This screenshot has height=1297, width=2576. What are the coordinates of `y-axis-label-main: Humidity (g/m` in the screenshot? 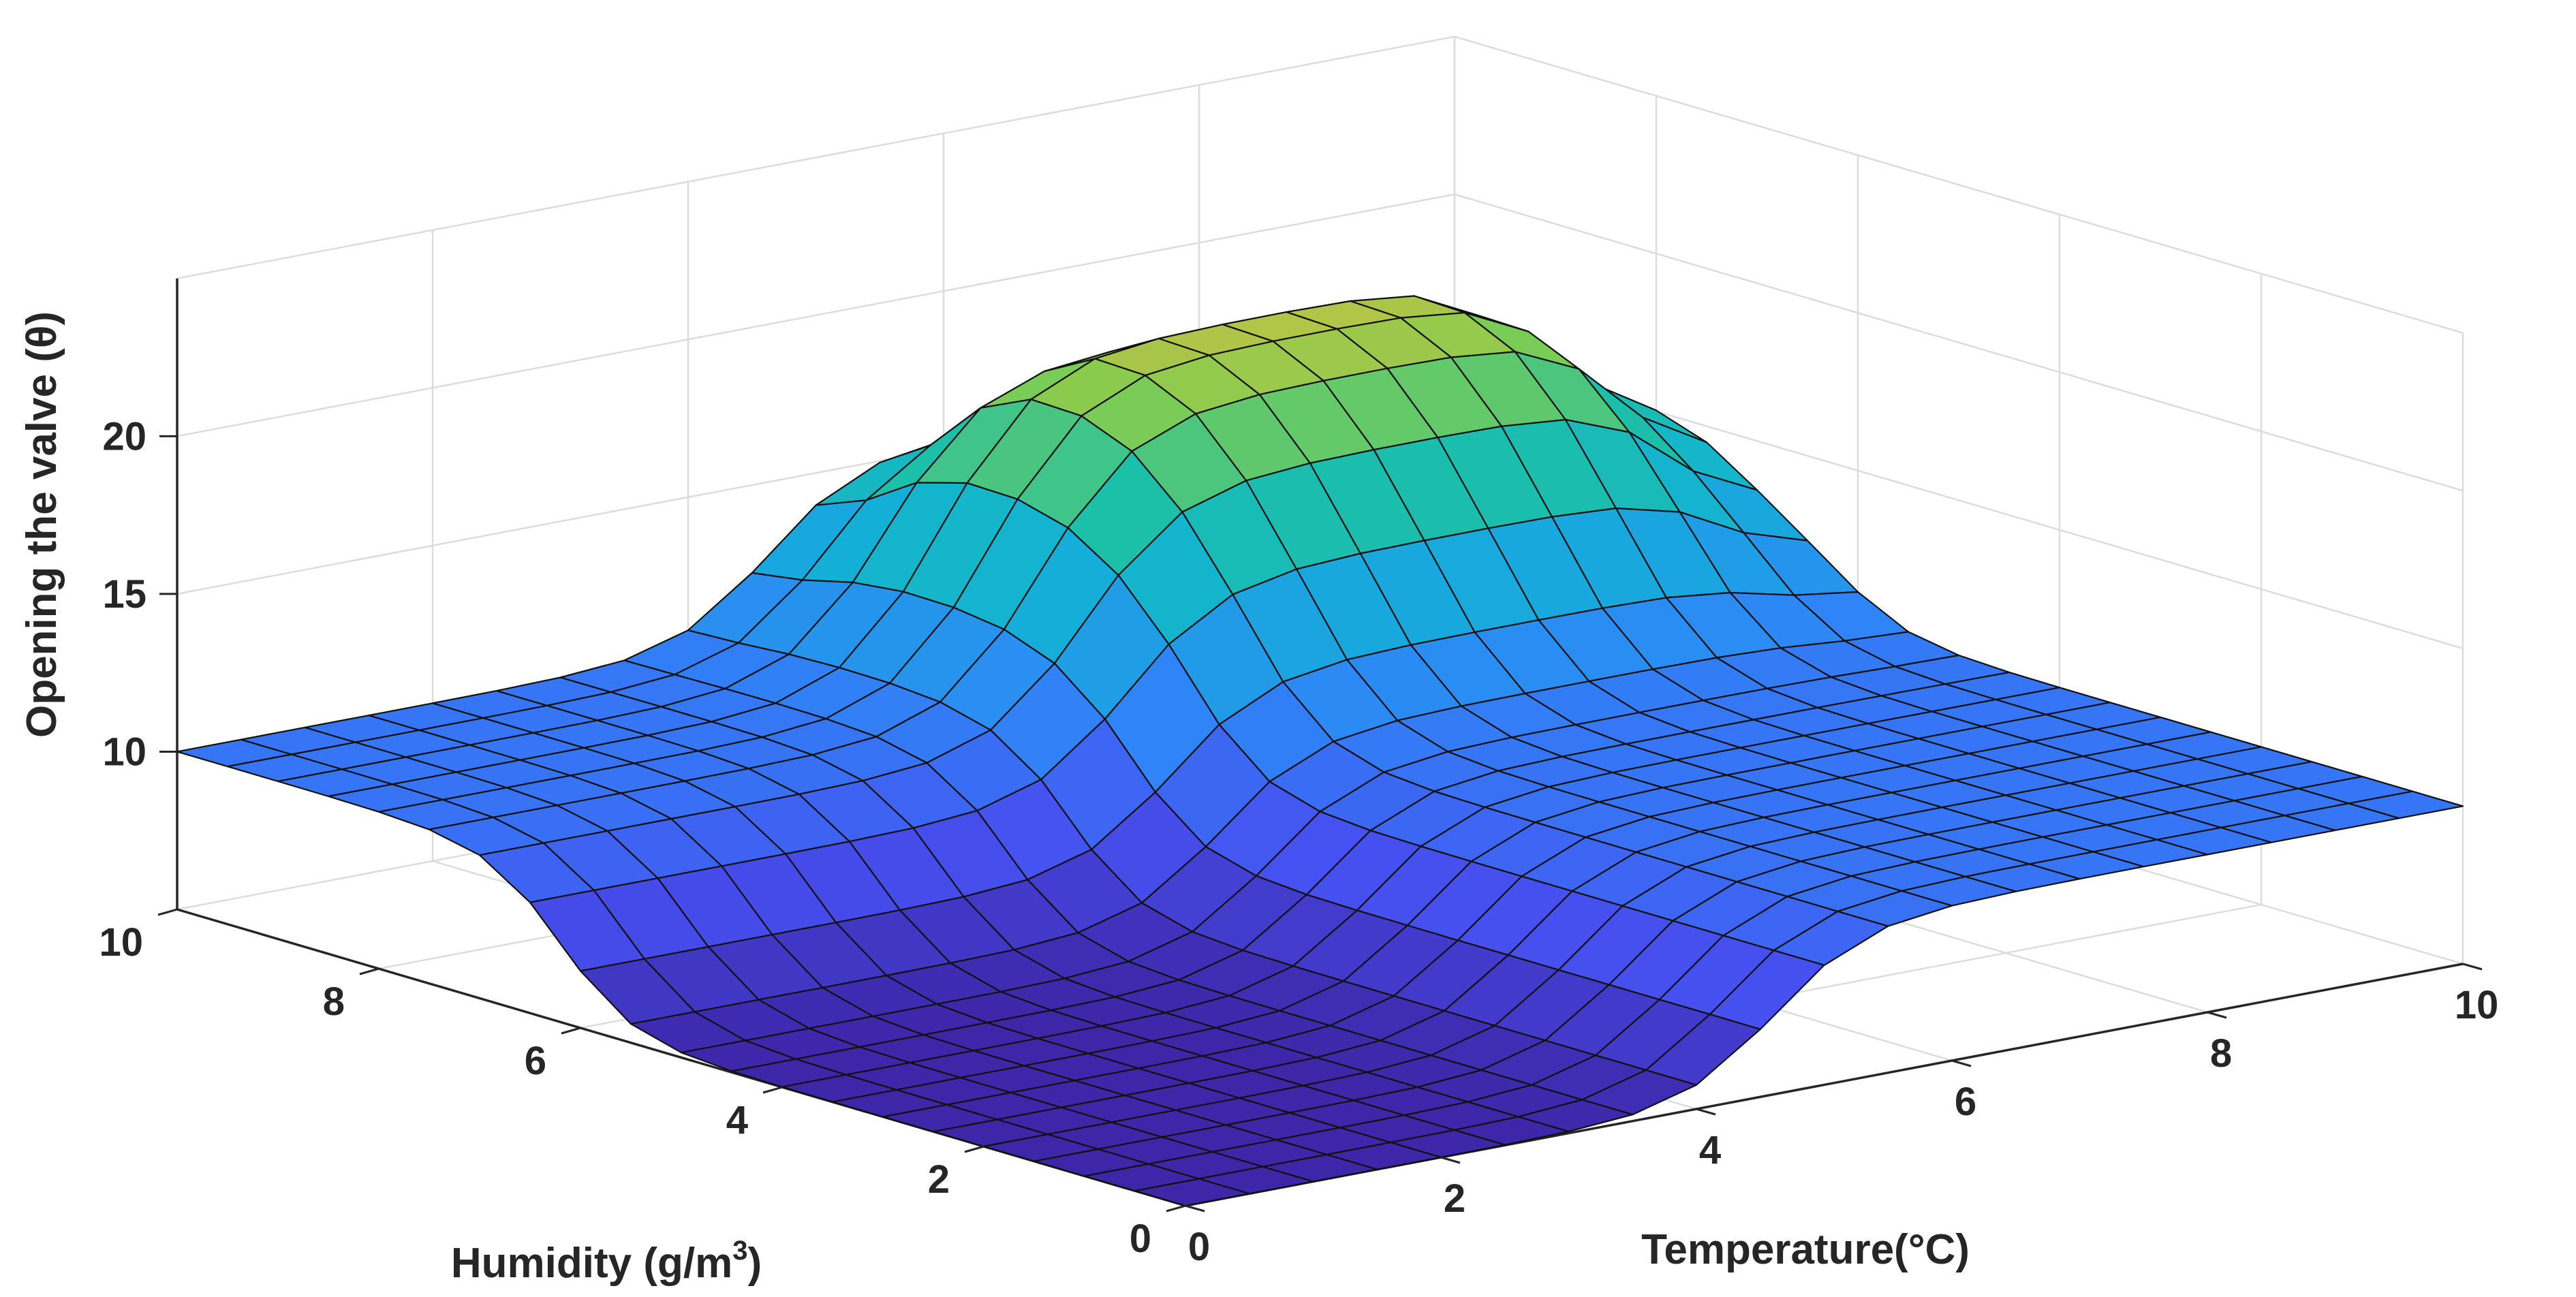 It's located at (591, 1264).